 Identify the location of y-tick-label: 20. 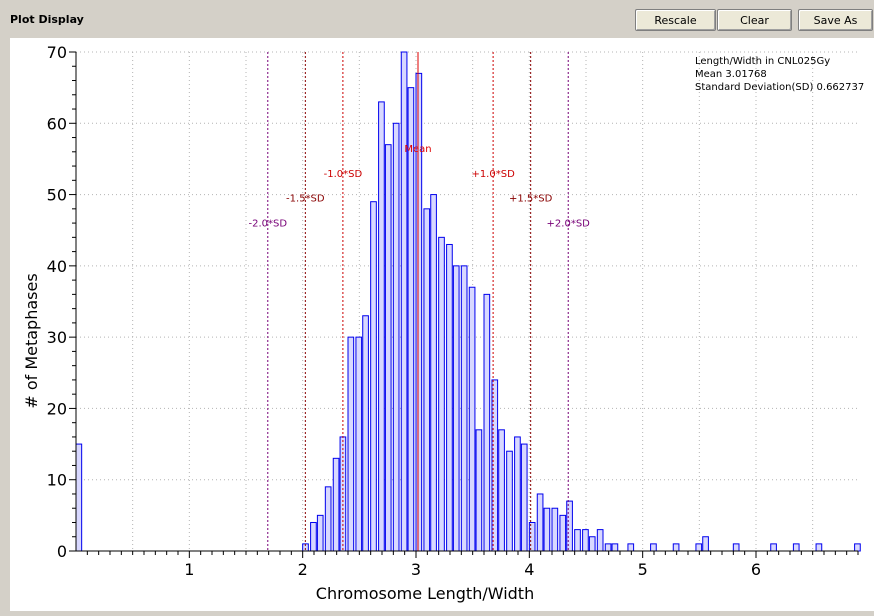
(57, 408).